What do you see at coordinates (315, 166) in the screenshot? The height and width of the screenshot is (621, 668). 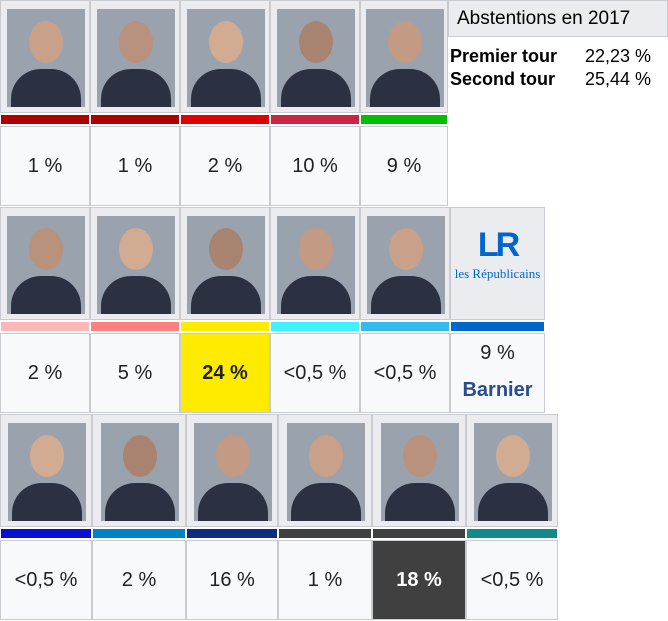 I see `percent-cell: 10 %` at bounding box center [315, 166].